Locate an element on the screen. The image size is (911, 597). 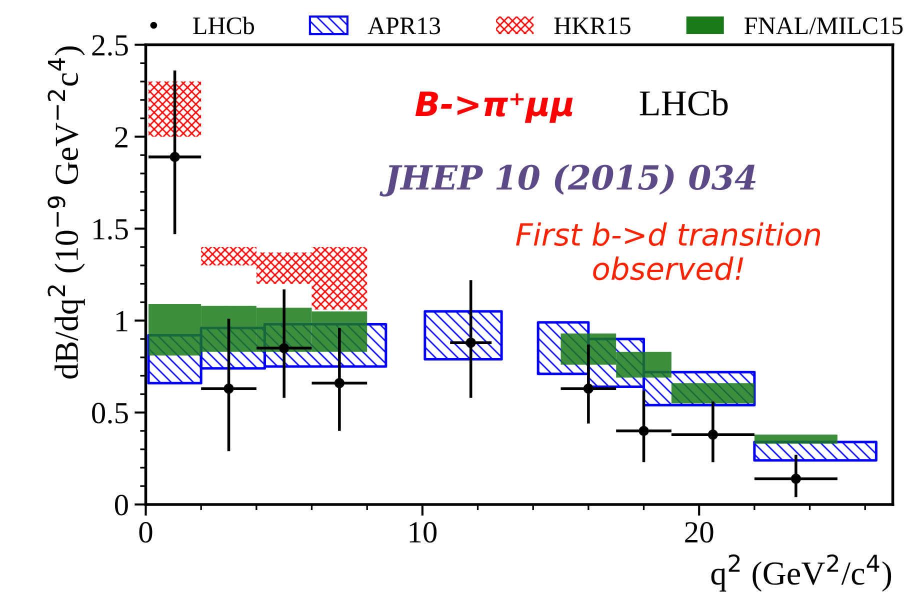
text: dB/dq$^{2}$ (10$^{−9}$ GeV$^{−2}$c$^{4}$) is located at coordinates (66, 212).